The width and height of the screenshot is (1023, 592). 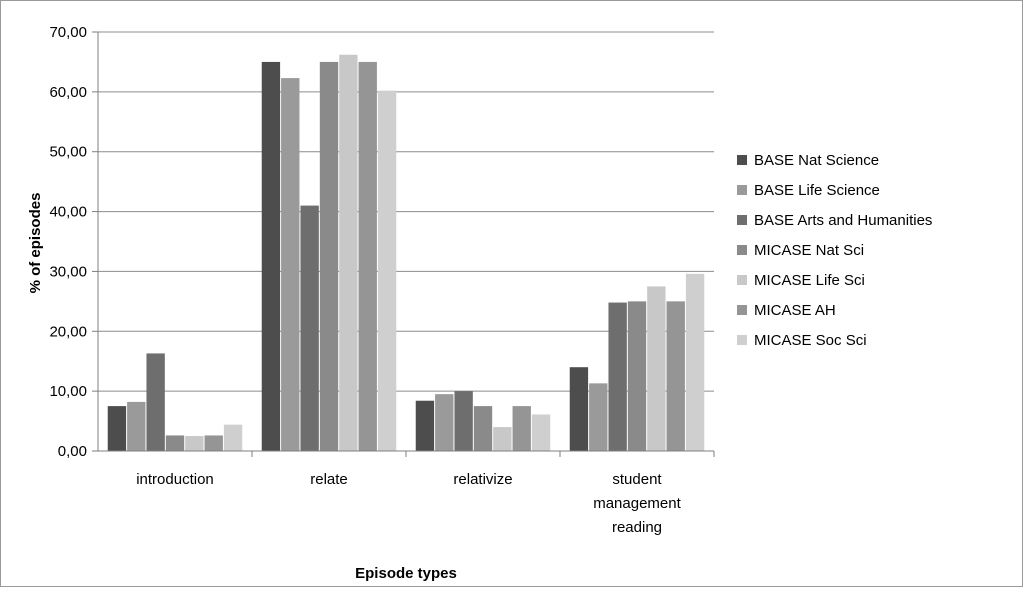 I want to click on legend-label: BASE Arts and Humanities, so click(x=843, y=220).